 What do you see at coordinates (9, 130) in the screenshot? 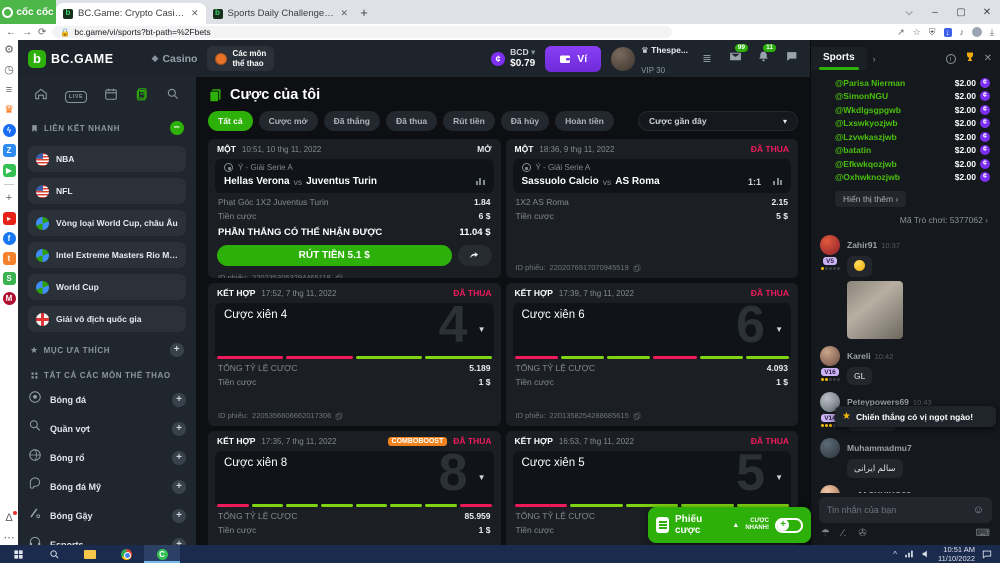
I see `messenger-icon: ϟ` at bounding box center [9, 130].